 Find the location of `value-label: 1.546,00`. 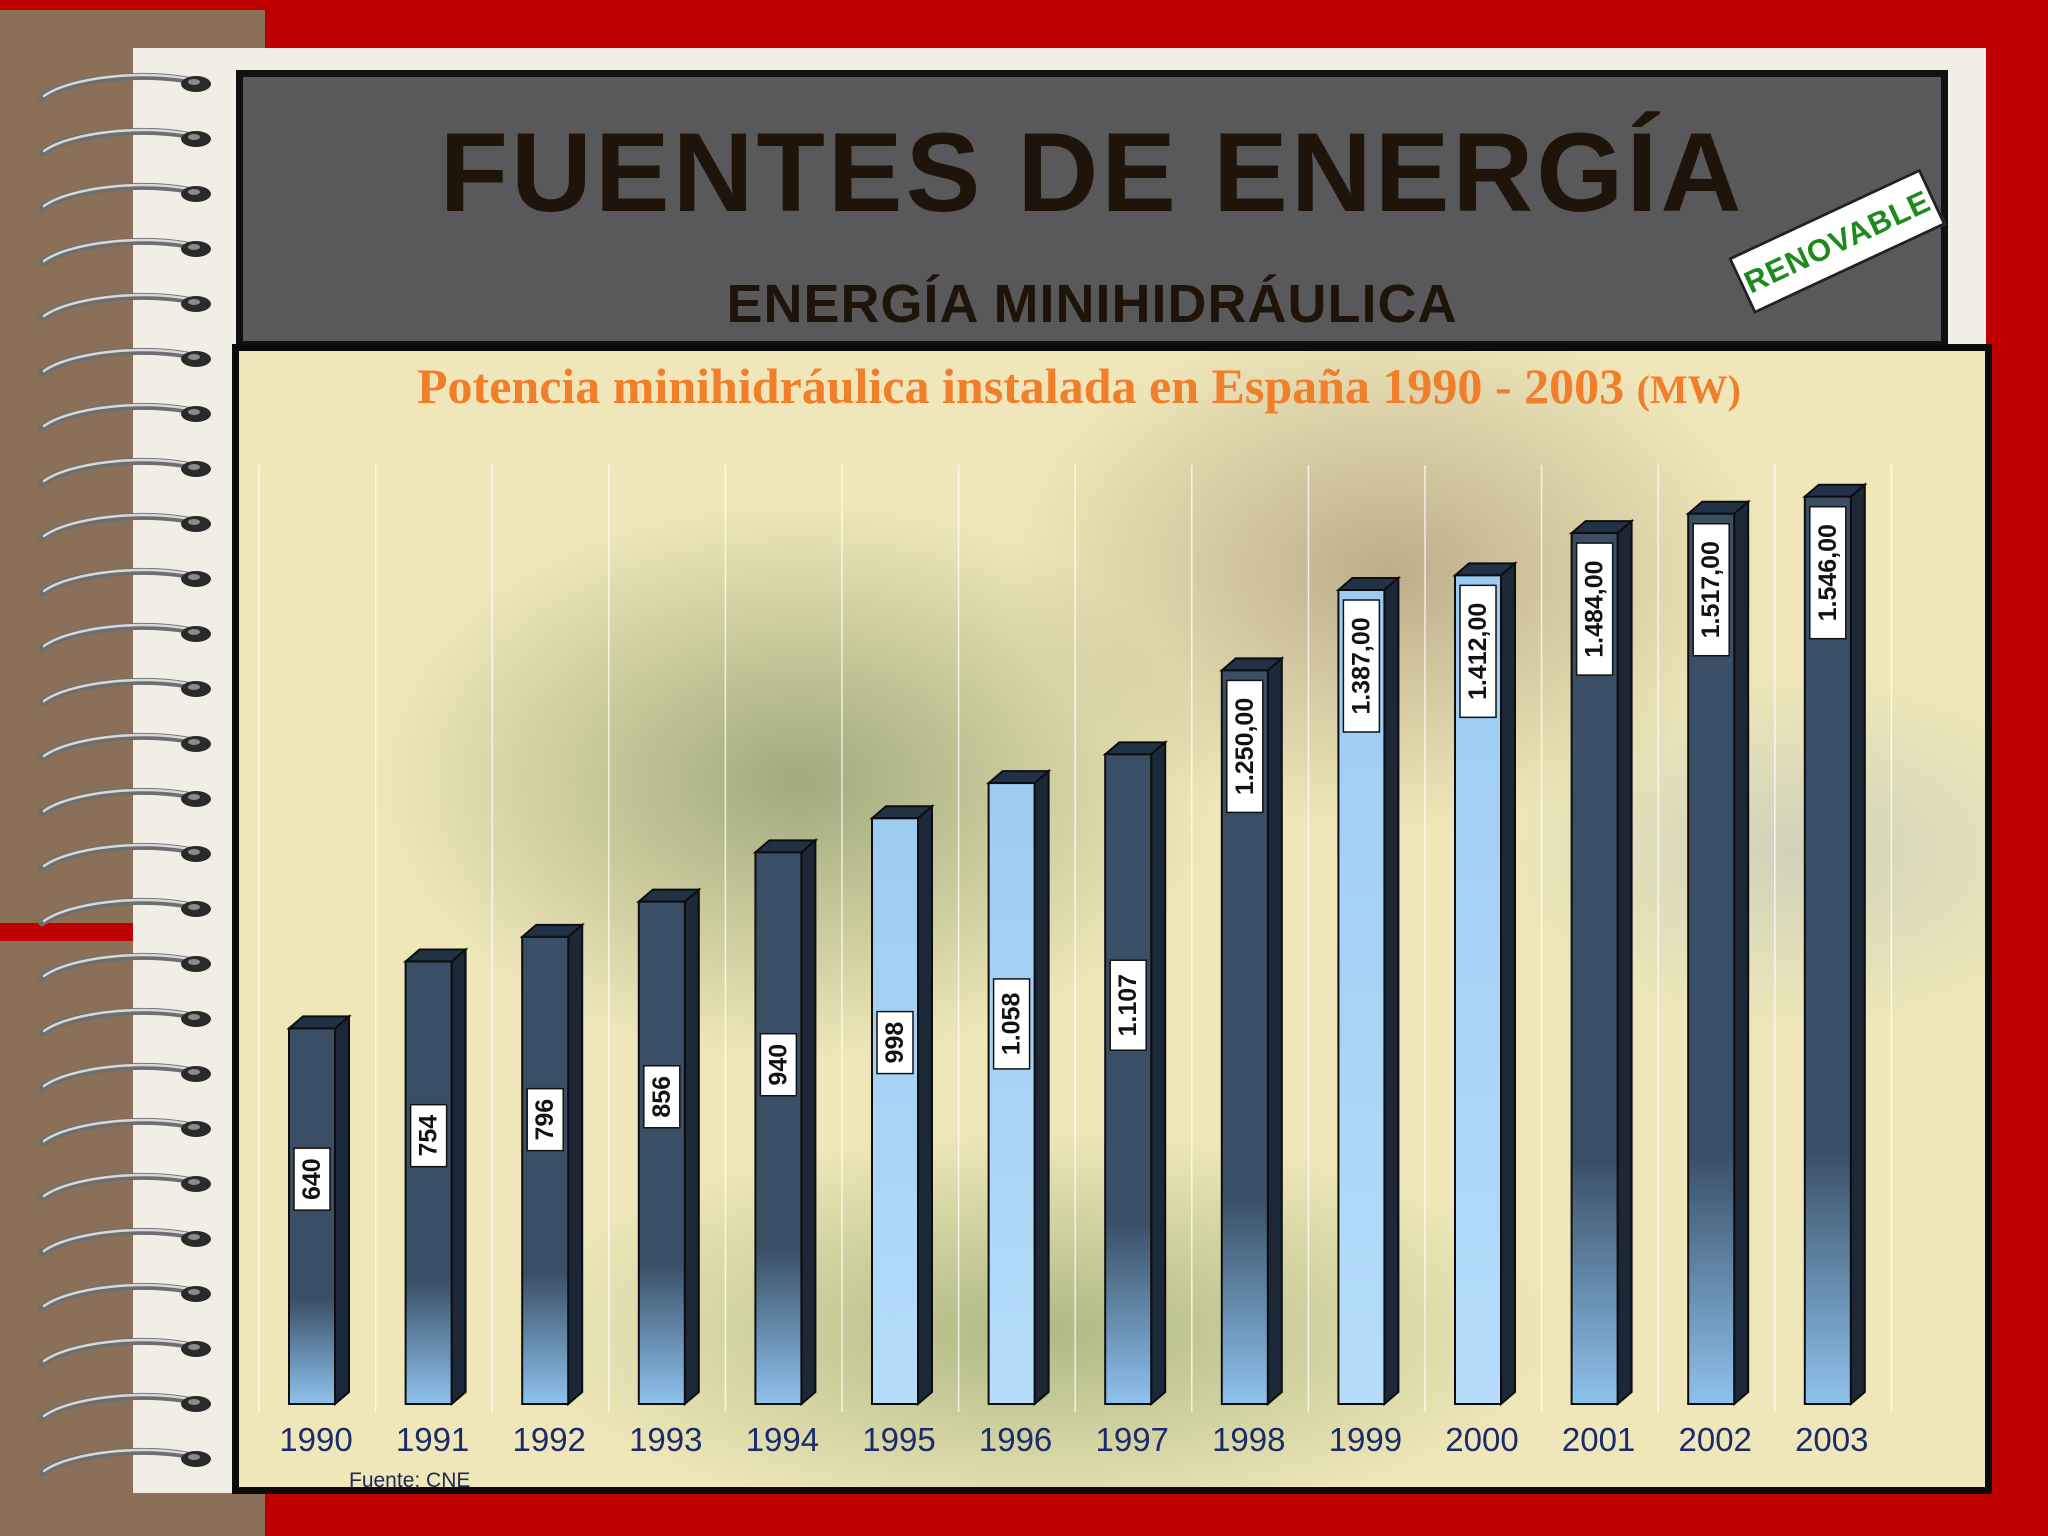

value-label: 1.546,00 is located at coordinates (1828, 572).